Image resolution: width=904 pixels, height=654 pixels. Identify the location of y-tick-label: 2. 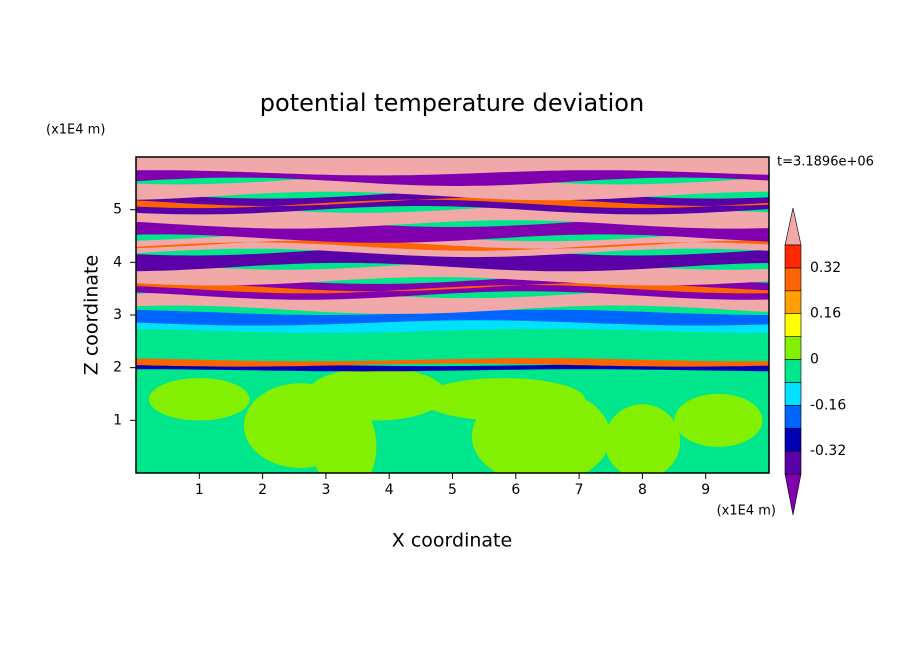
(117, 368).